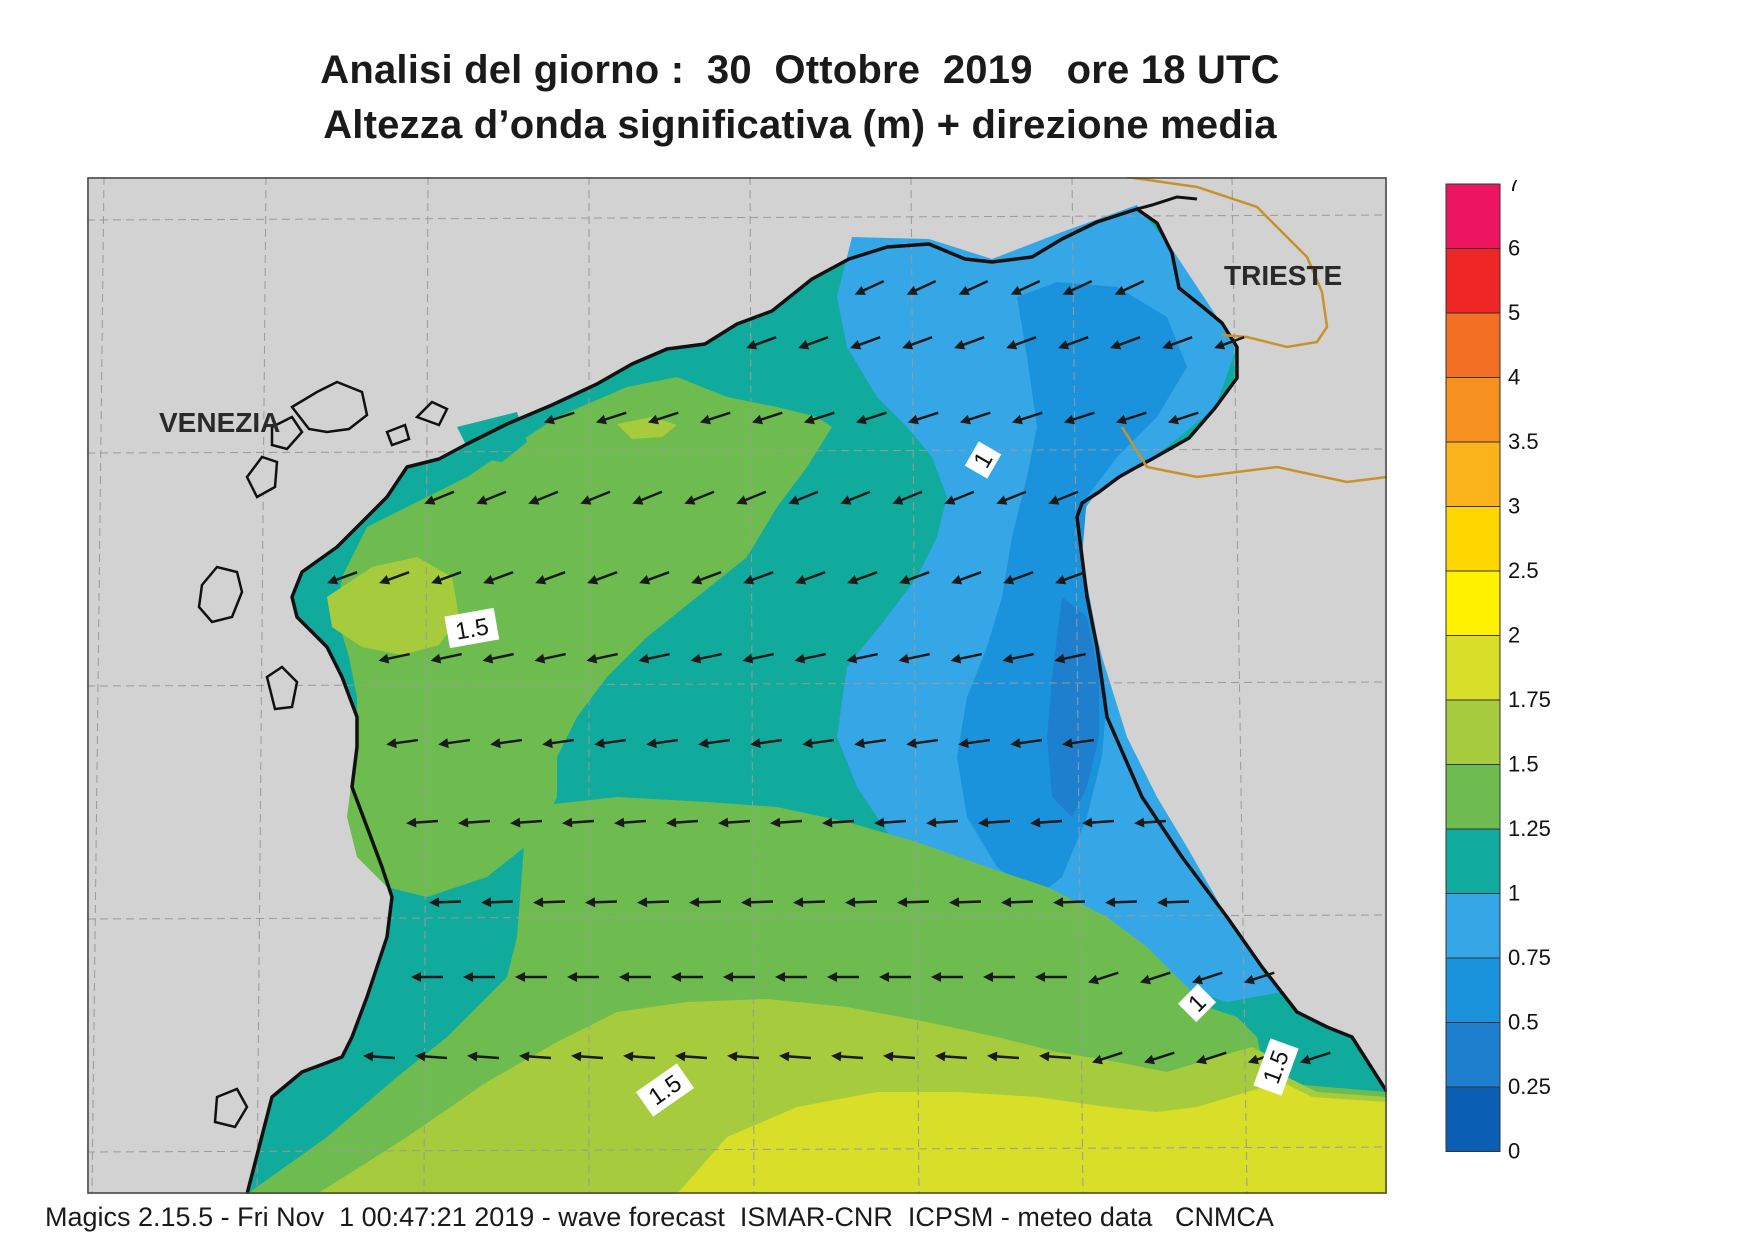  What do you see at coordinates (1514, 377) in the screenshot?
I see `legend-tick-label: 4` at bounding box center [1514, 377].